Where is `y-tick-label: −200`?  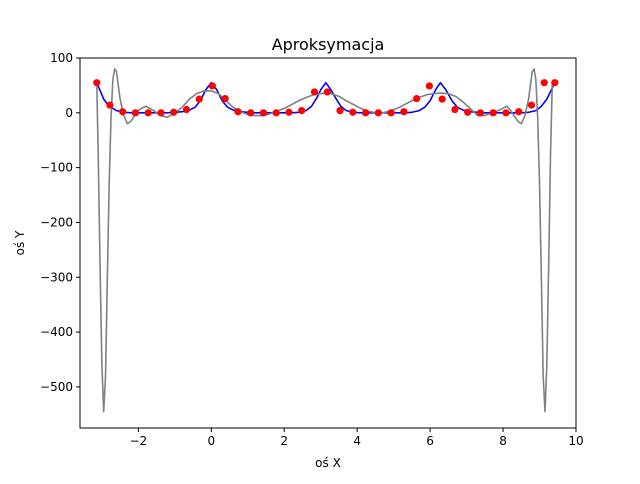 y-tick-label: −200 is located at coordinates (56, 222).